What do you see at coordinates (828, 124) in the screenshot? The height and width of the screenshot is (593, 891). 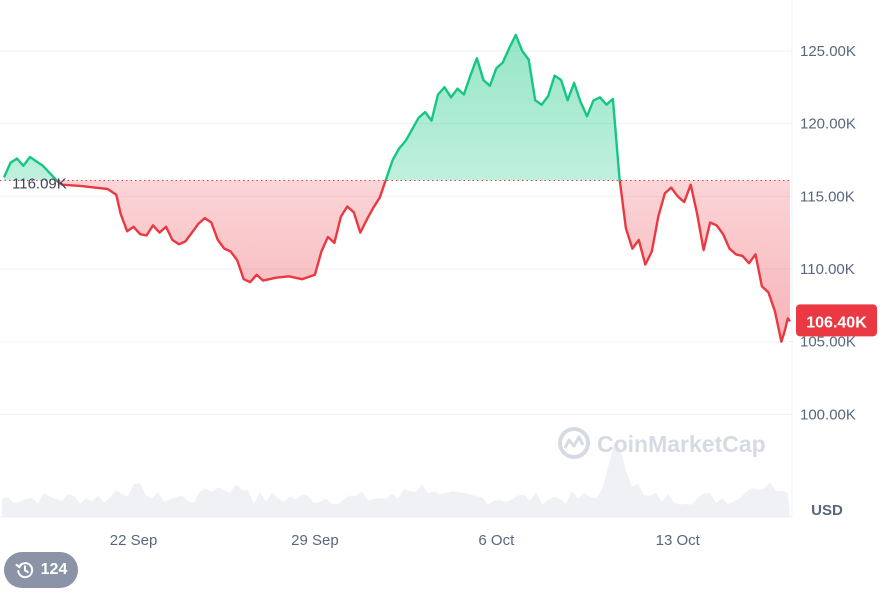 I see `y-tick-label: 120.00K` at bounding box center [828, 124].